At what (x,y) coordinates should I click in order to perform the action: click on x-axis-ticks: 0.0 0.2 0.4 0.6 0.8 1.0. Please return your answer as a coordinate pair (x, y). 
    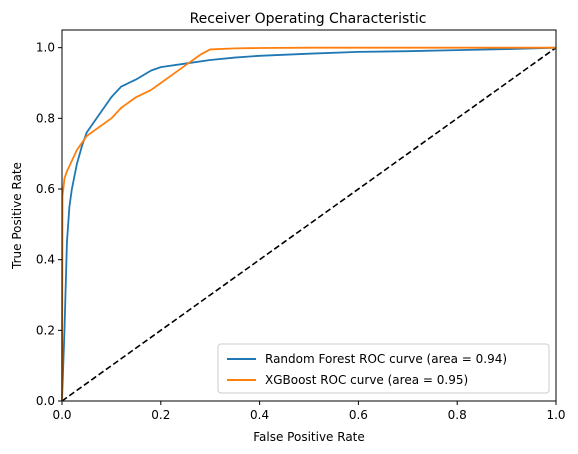
    Looking at the image, I should click on (309, 411).